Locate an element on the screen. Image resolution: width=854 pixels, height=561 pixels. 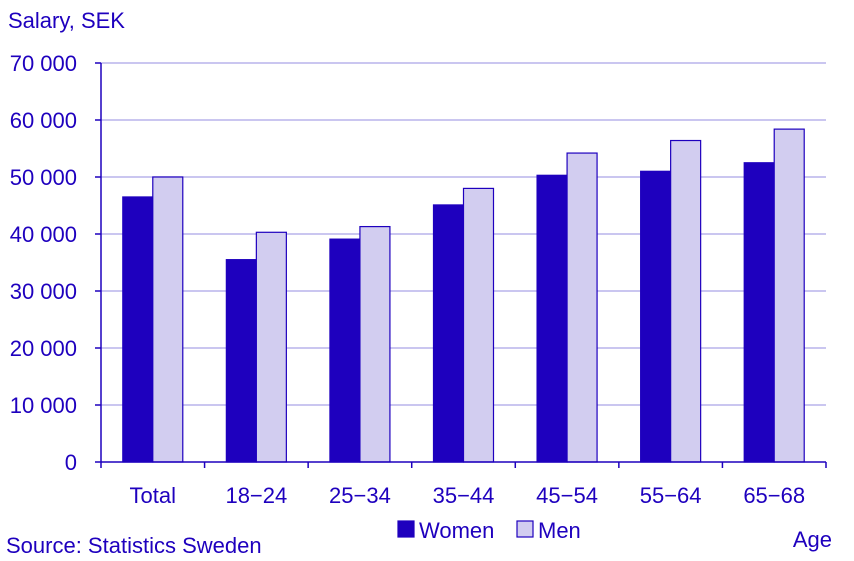
x-tick-label: 35−44 is located at coordinates (464, 495).